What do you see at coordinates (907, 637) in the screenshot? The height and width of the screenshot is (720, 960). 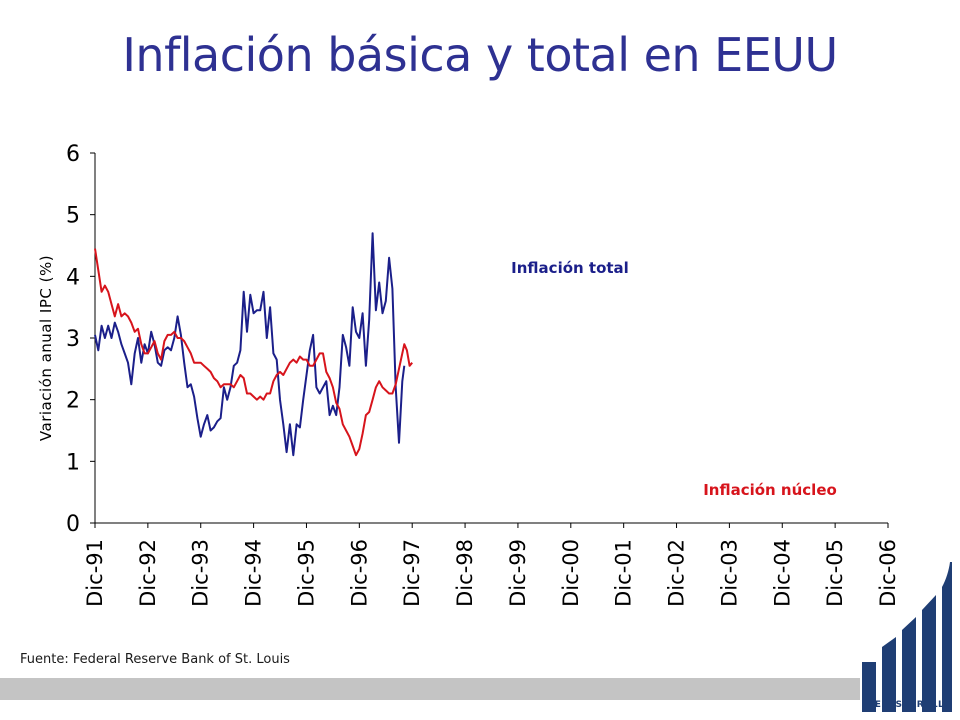 I see `fedesarrollo-logo` at bounding box center [907, 637].